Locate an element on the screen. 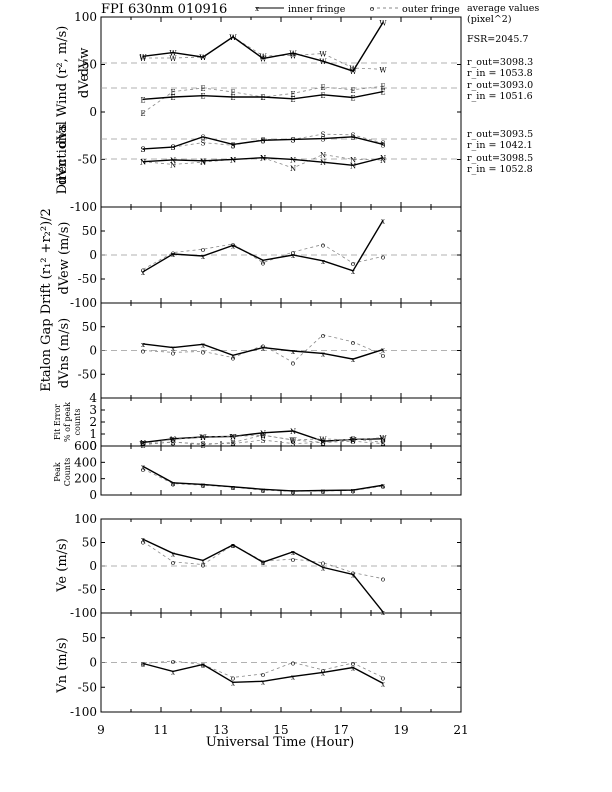 The image size is (612, 792). fit-error-label-3: counts is located at coordinates (77, 422).